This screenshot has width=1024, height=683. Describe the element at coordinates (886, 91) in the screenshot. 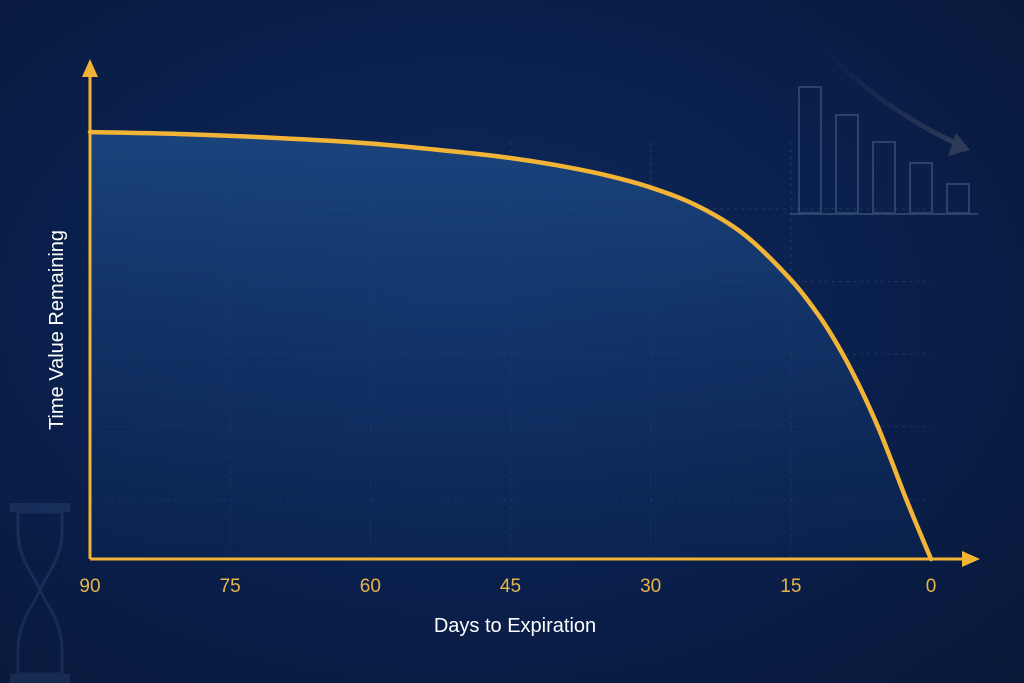

I see `trend-arrow-icon` at that location.